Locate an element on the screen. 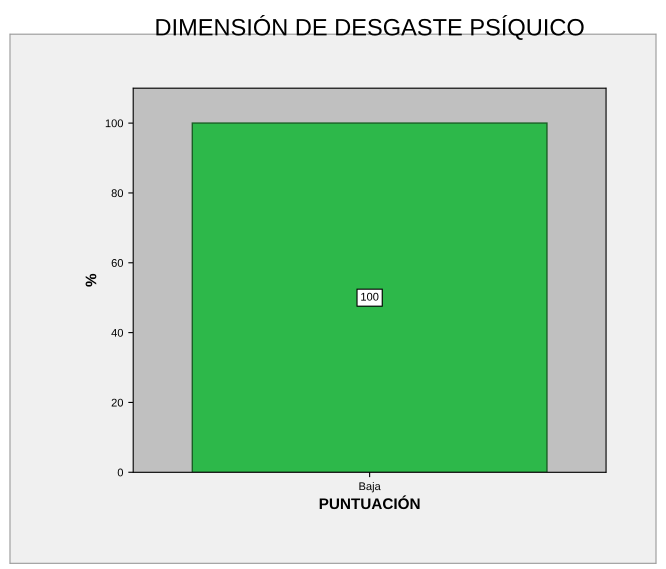  y-tick-label: 100 is located at coordinates (115, 123).